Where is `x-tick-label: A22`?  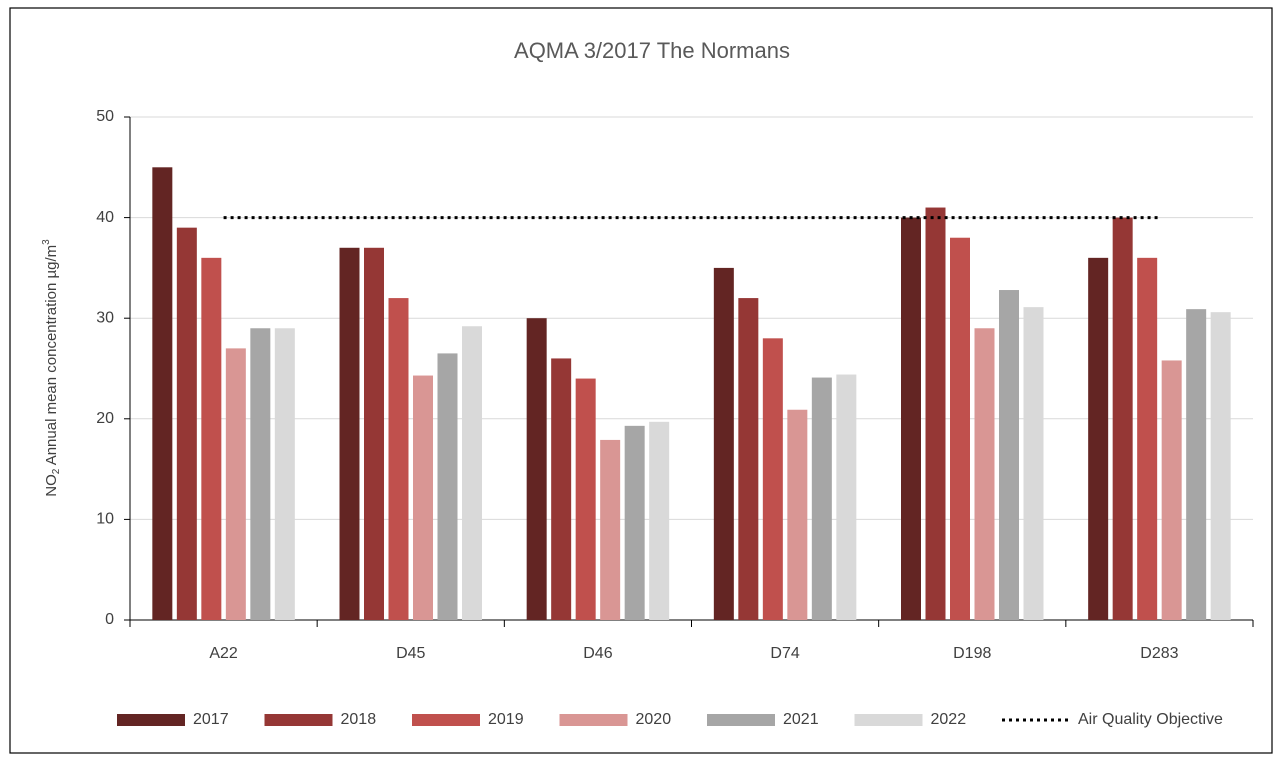 x-tick-label: A22 is located at coordinates (223, 653).